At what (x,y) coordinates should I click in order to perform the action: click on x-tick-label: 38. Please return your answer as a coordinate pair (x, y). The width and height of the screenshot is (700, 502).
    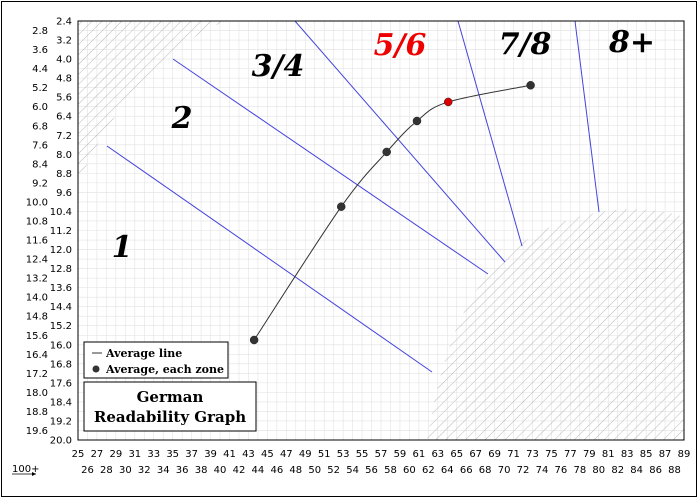
    Looking at the image, I should click on (201, 470).